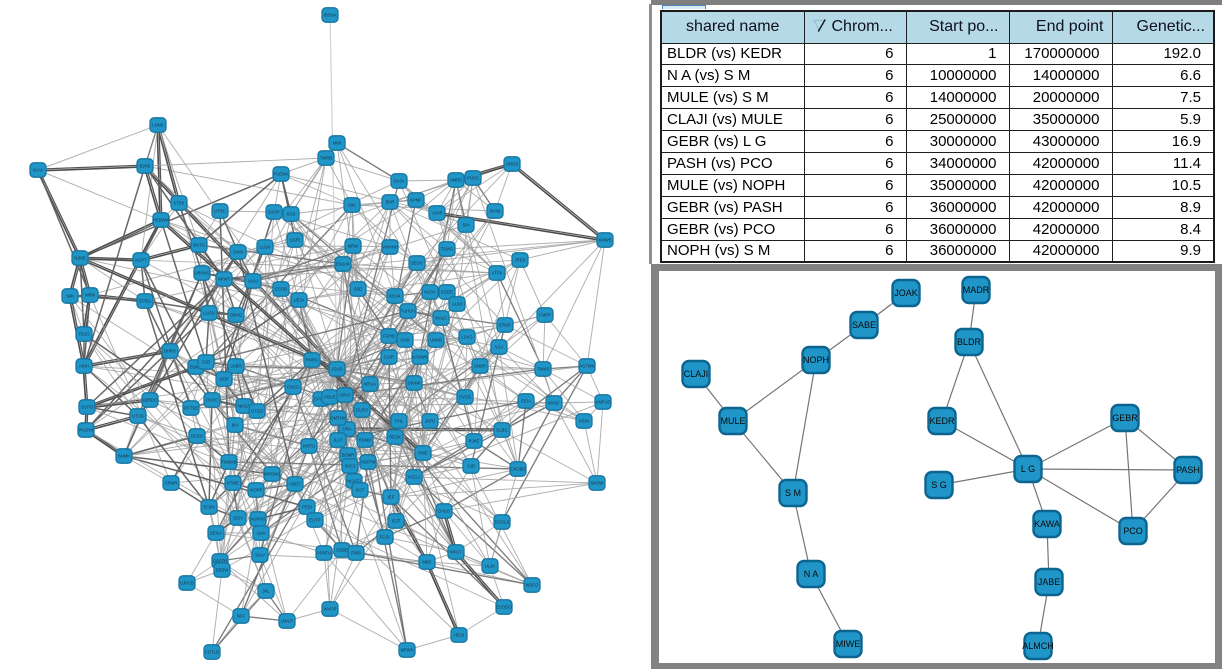  I want to click on svg-text: BUMK, so click(124, 456).